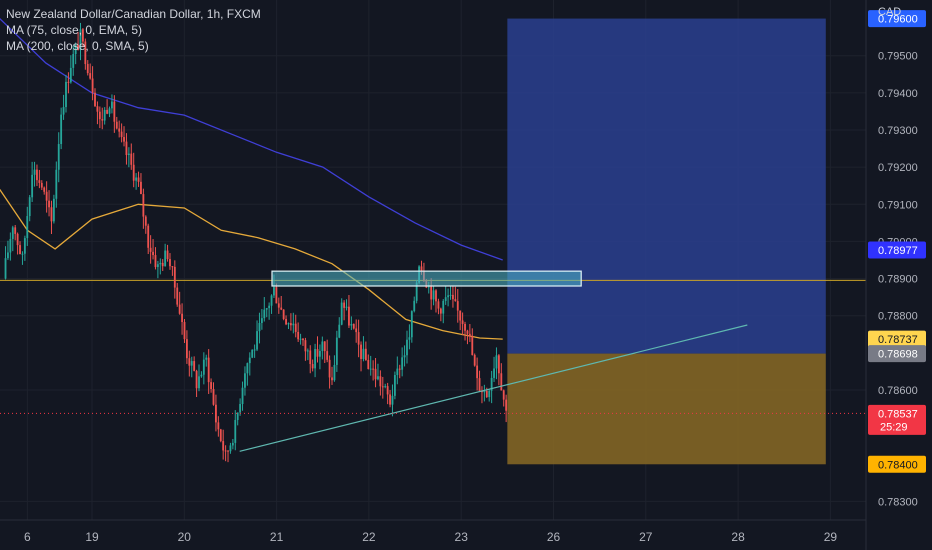  Describe the element at coordinates (897, 464) in the screenshot. I see `price-label-bg` at that location.